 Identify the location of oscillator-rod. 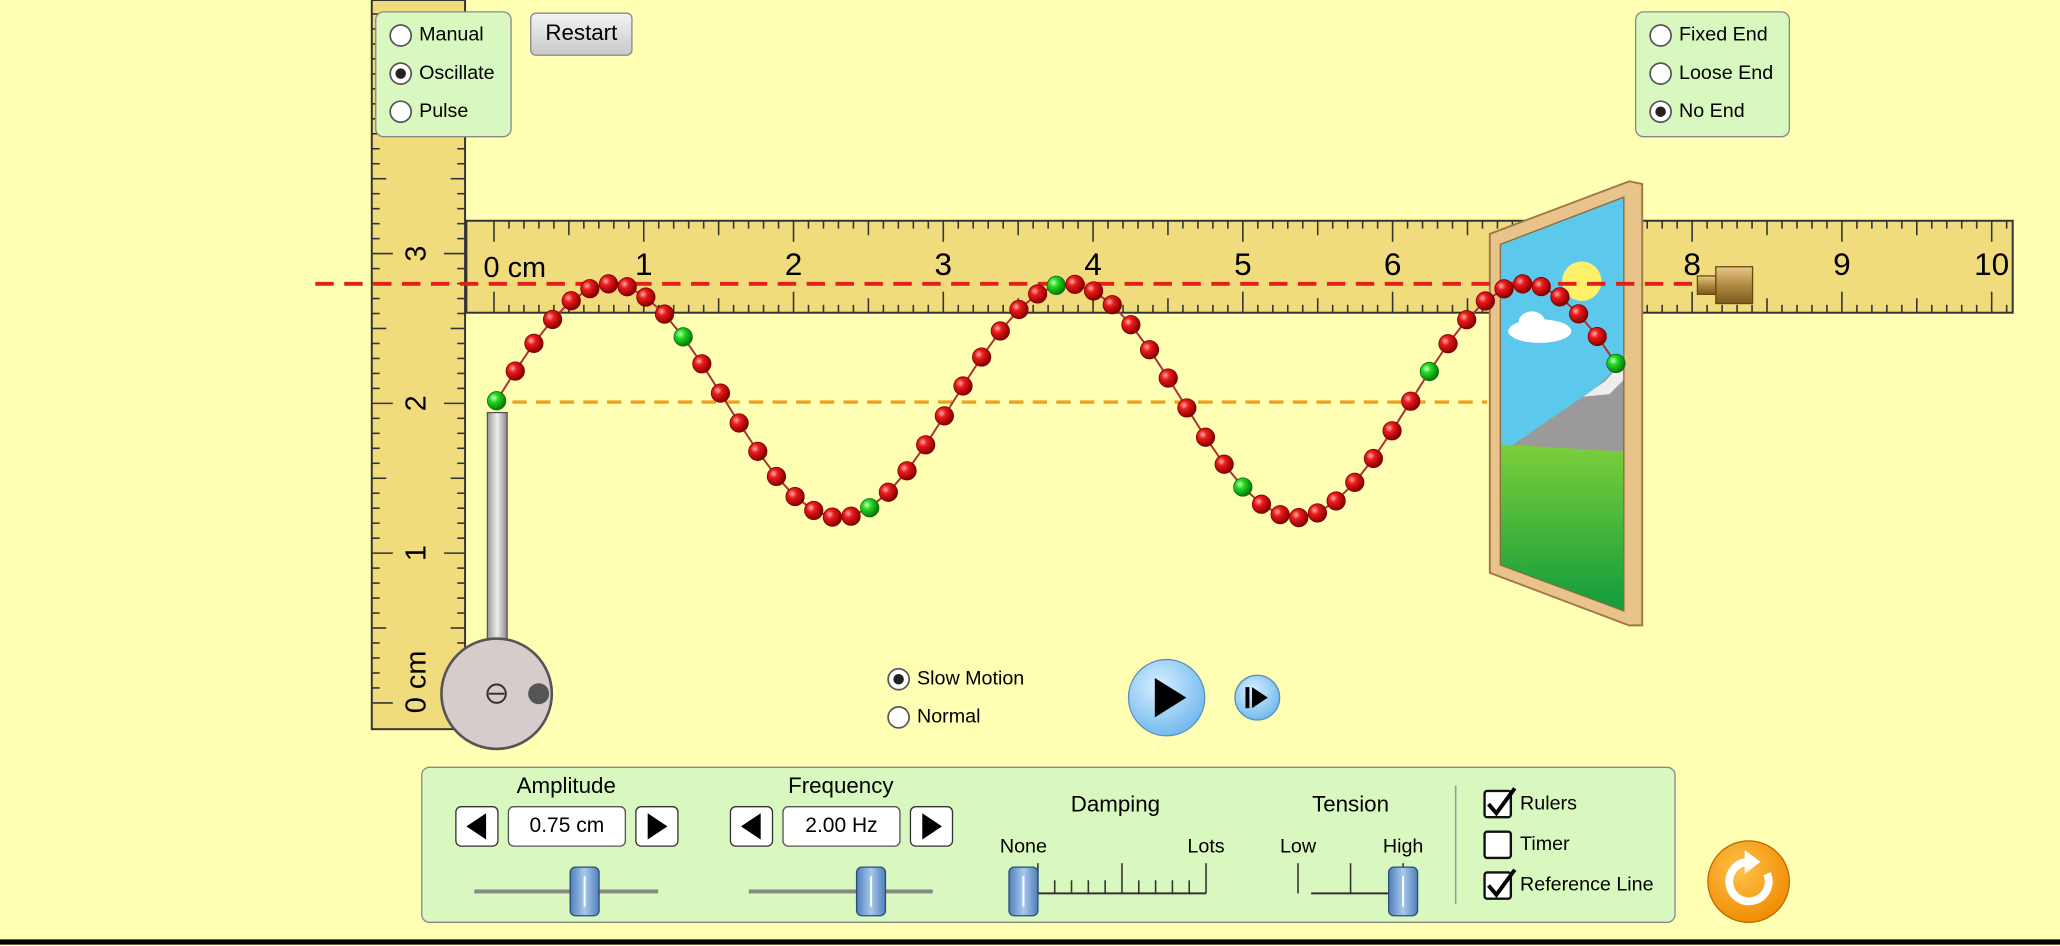
(497, 530).